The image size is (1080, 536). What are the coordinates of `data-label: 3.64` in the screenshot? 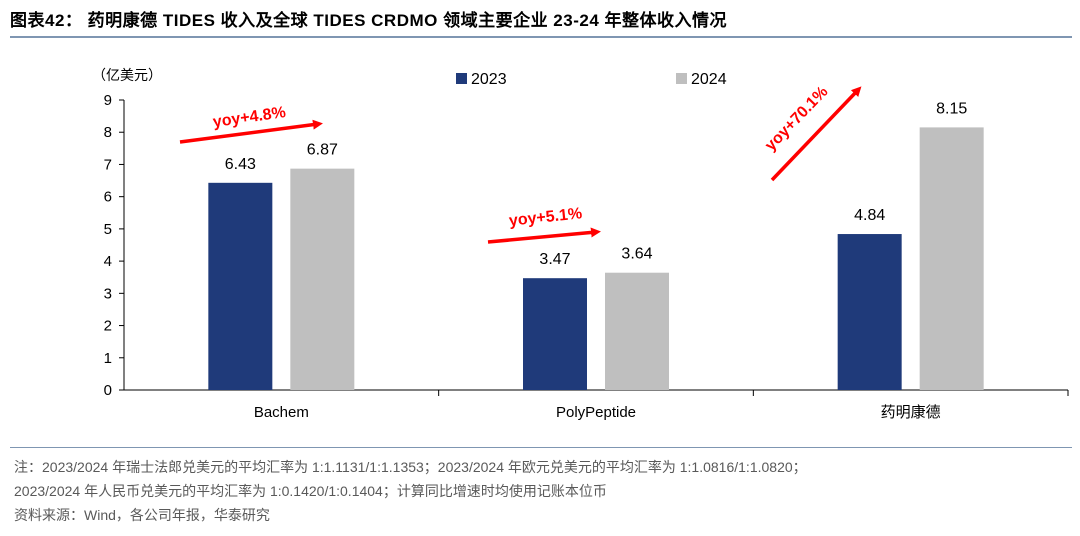 It's located at (636, 254).